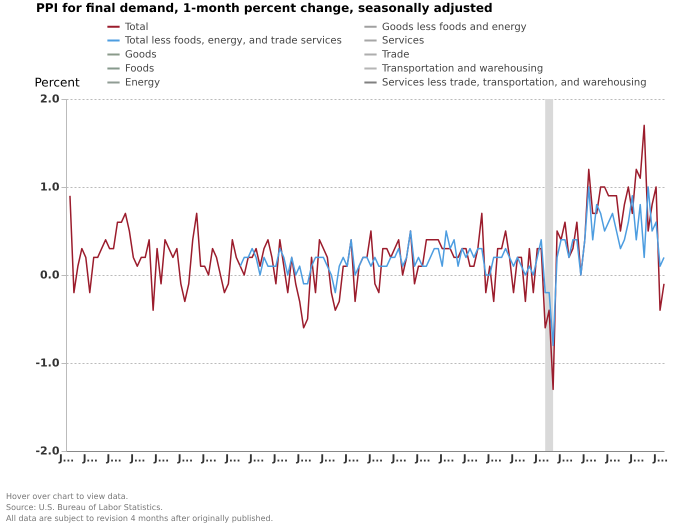 Image resolution: width=680 pixels, height=529 pixels. What do you see at coordinates (47, 363) in the screenshot?
I see `y-tick-label: -1.0` at bounding box center [47, 363].